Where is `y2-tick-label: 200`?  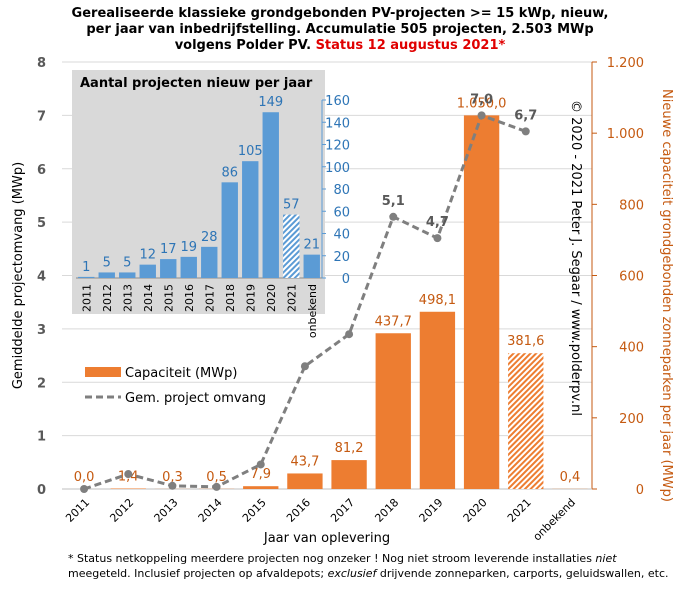
y2-tick-label: 200 is located at coordinates (631, 419).